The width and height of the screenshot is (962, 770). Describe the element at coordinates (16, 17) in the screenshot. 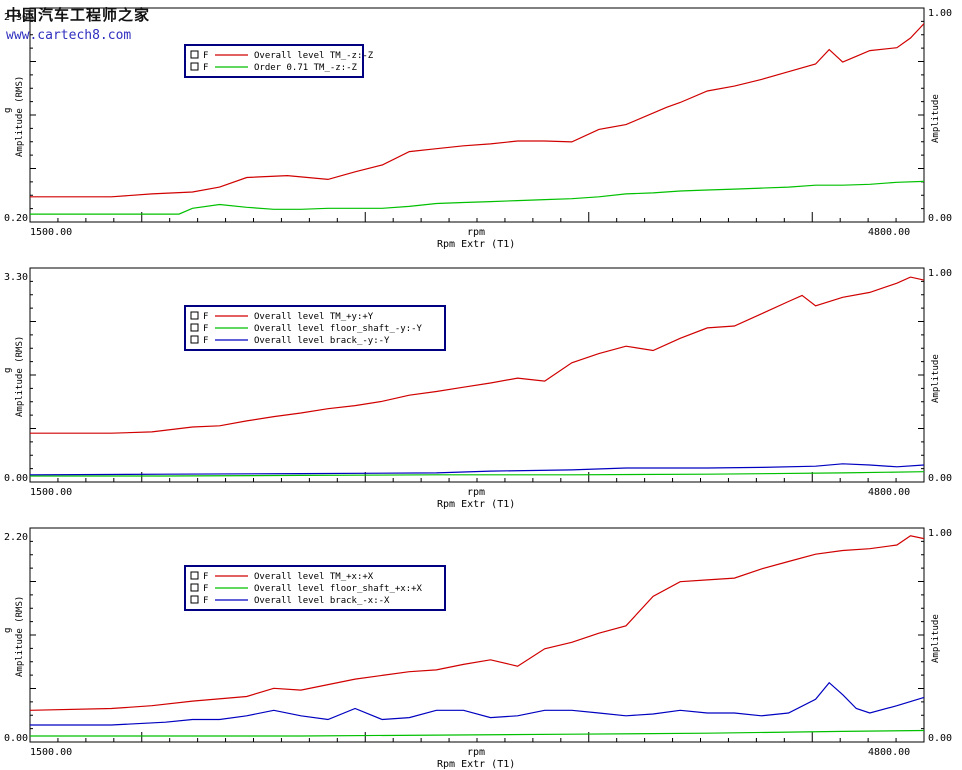

I see `y-tick-label-top: 2.30` at that location.